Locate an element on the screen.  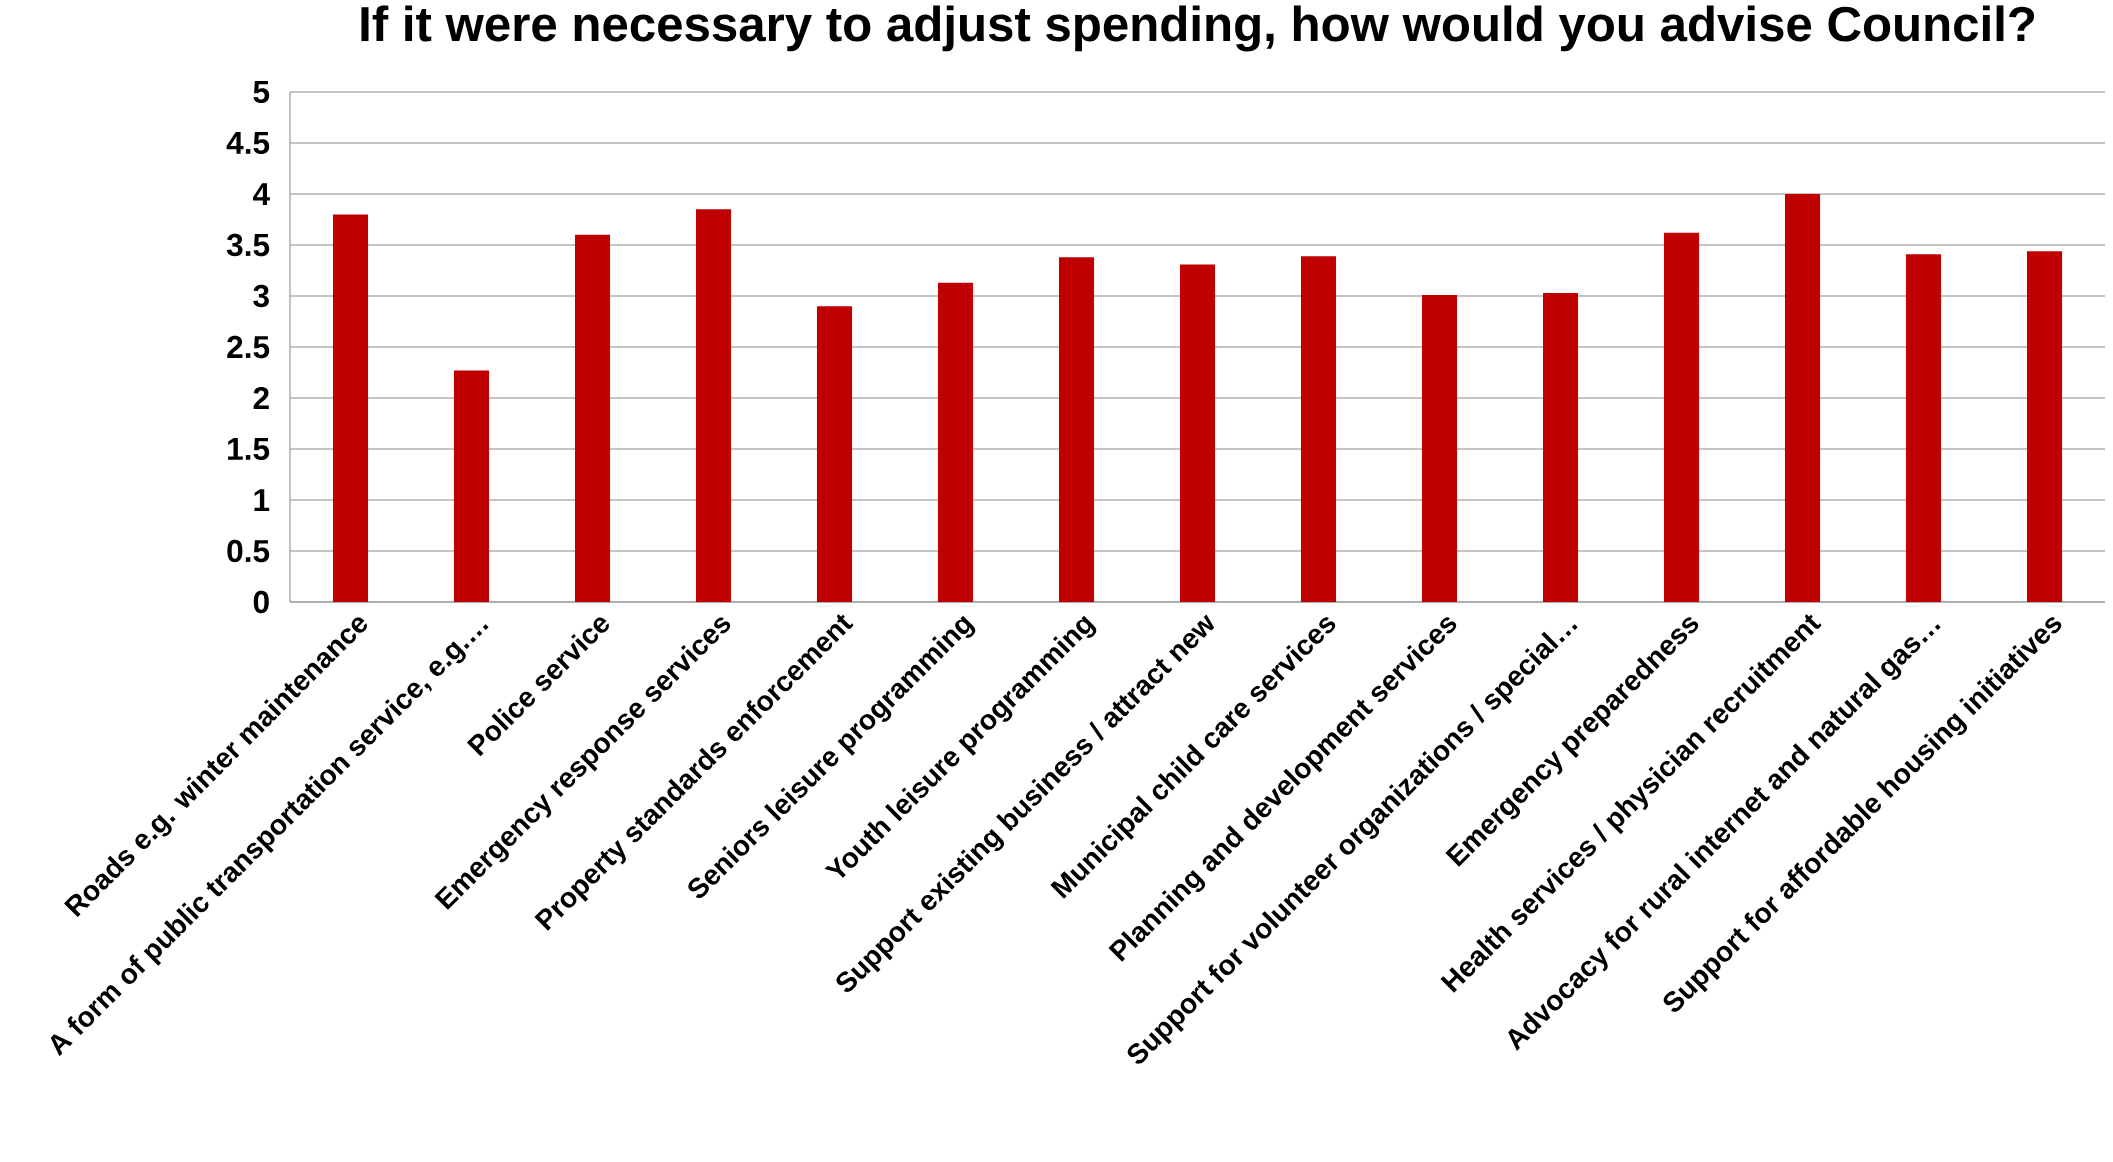
y-tick-label: 4.5 is located at coordinates (248, 143).